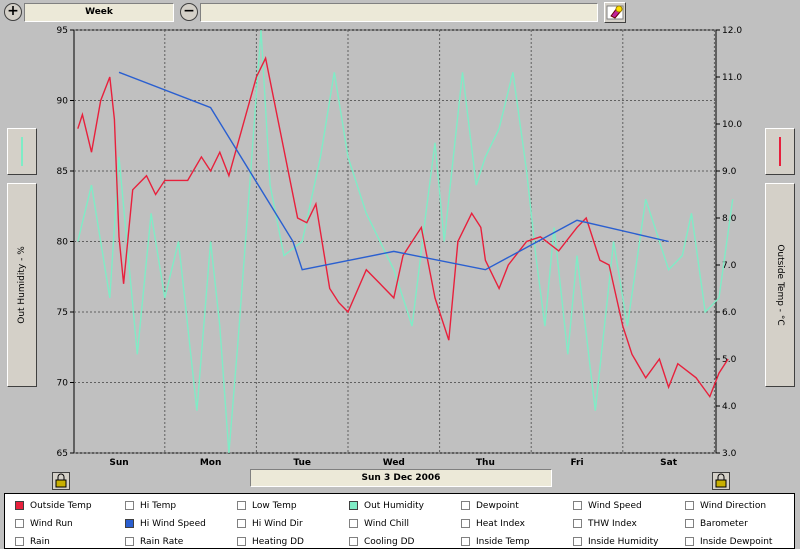 This screenshot has height=549, width=800. What do you see at coordinates (40, 542) in the screenshot?
I see `legend-label: Rain` at bounding box center [40, 542].